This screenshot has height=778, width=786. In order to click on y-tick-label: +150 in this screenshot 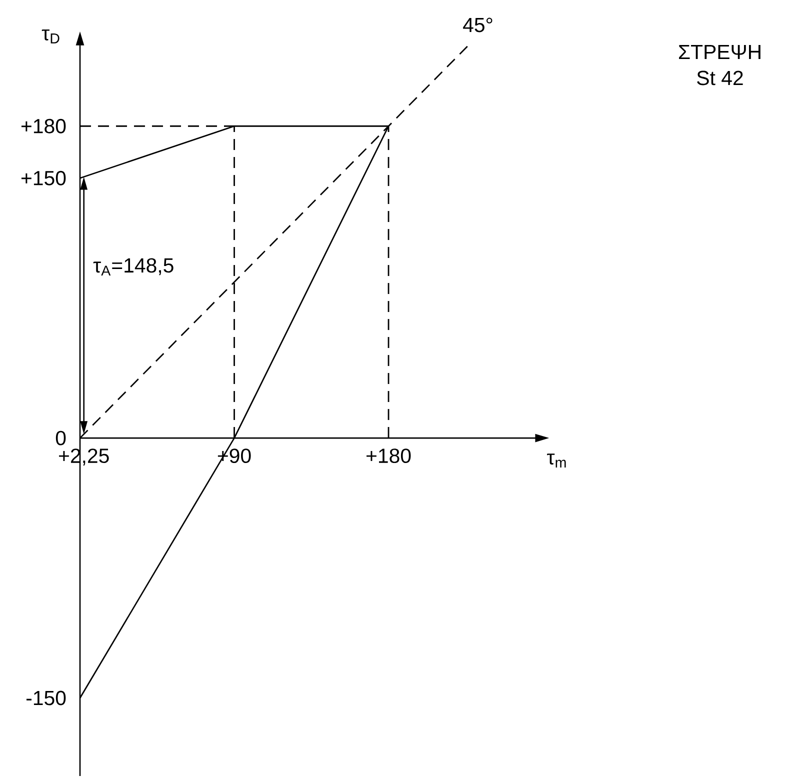, I will do `click(43, 178)`.